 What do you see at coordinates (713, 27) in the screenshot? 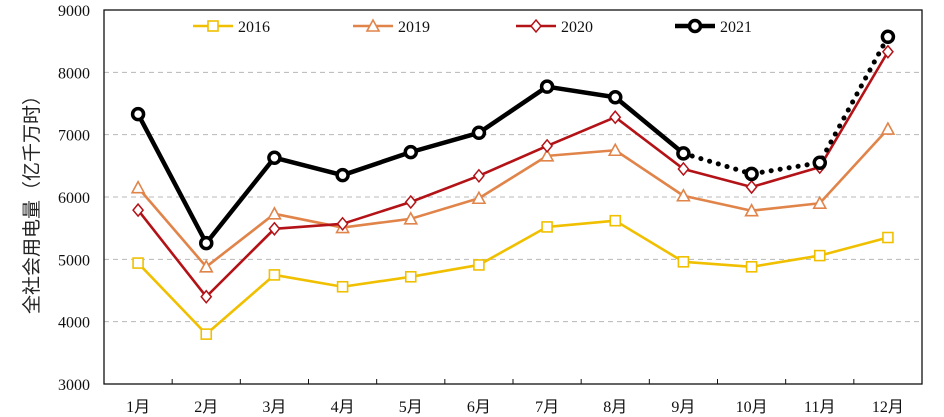
I see `legend-item-2021: 2021` at bounding box center [713, 27].